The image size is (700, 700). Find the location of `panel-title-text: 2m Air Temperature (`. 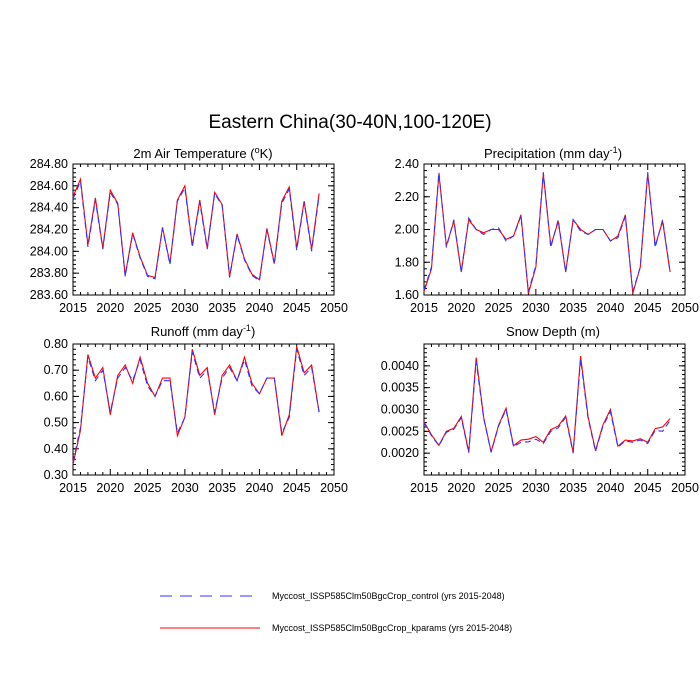

panel-title-text: 2m Air Temperature ( is located at coordinates (194, 153).